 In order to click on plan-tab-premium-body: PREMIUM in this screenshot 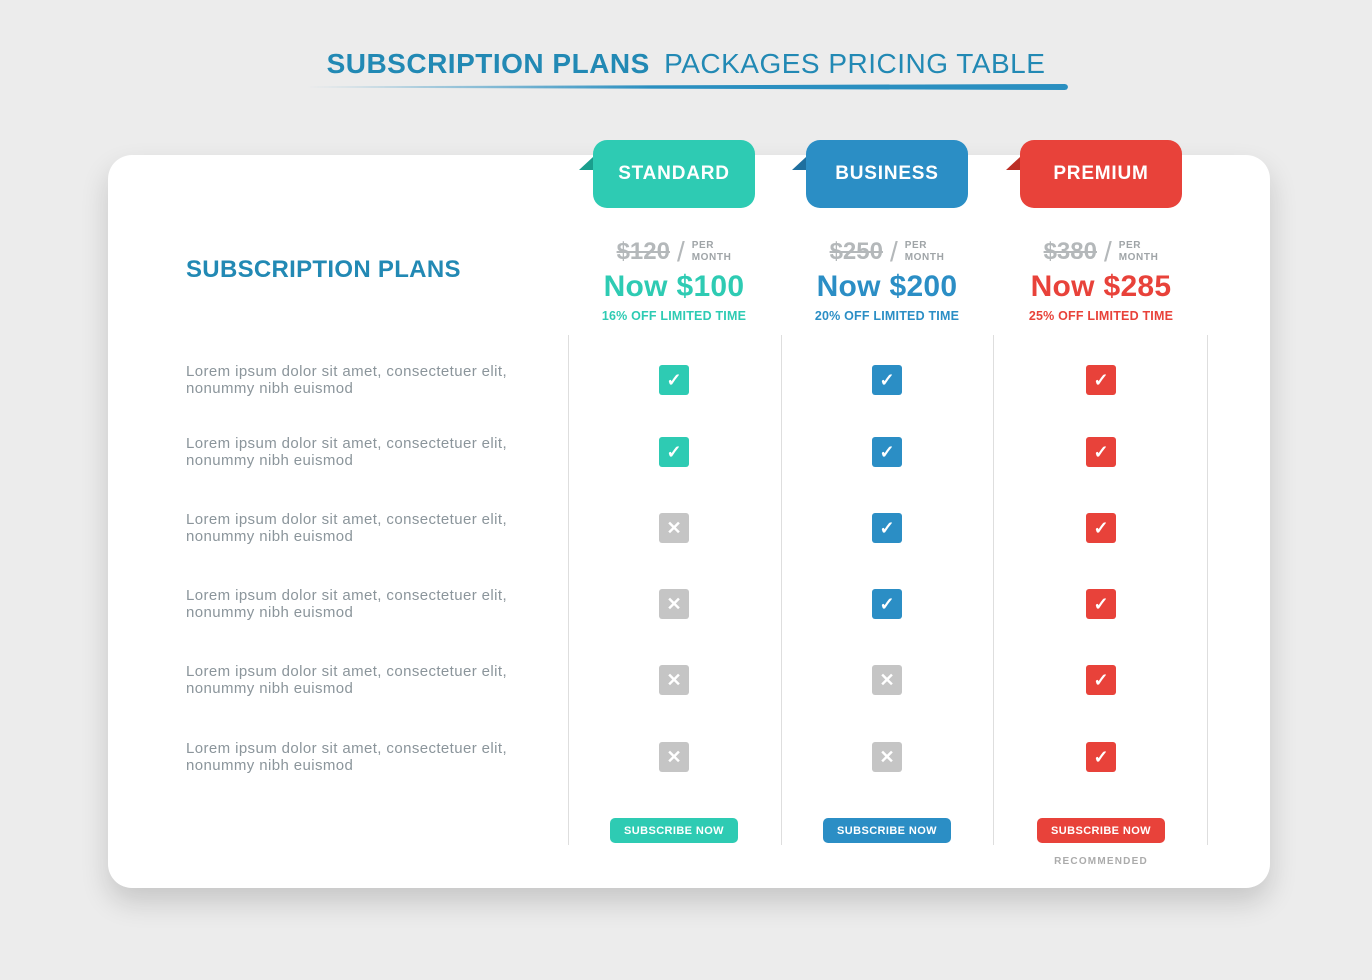, I will do `click(1101, 174)`.